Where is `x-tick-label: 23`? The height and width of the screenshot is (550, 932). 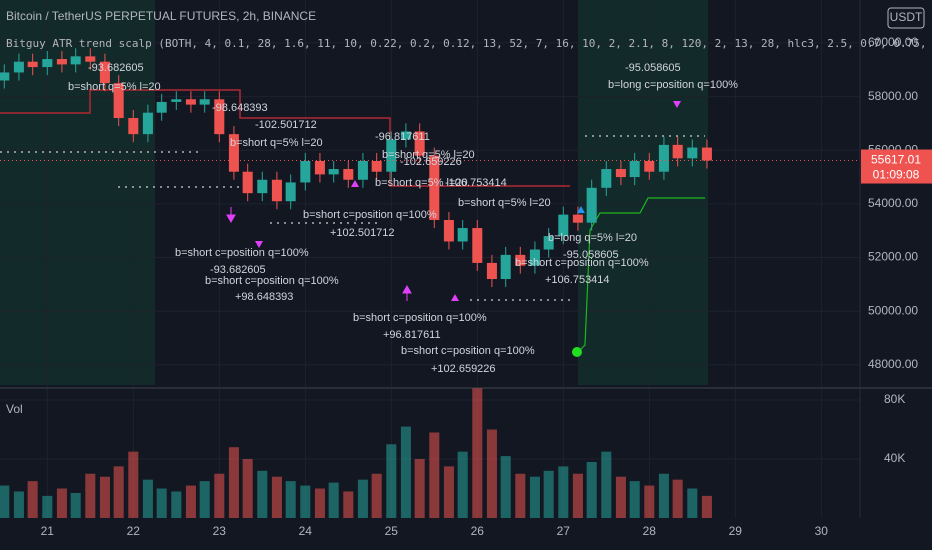 x-tick-label: 23 is located at coordinates (220, 531).